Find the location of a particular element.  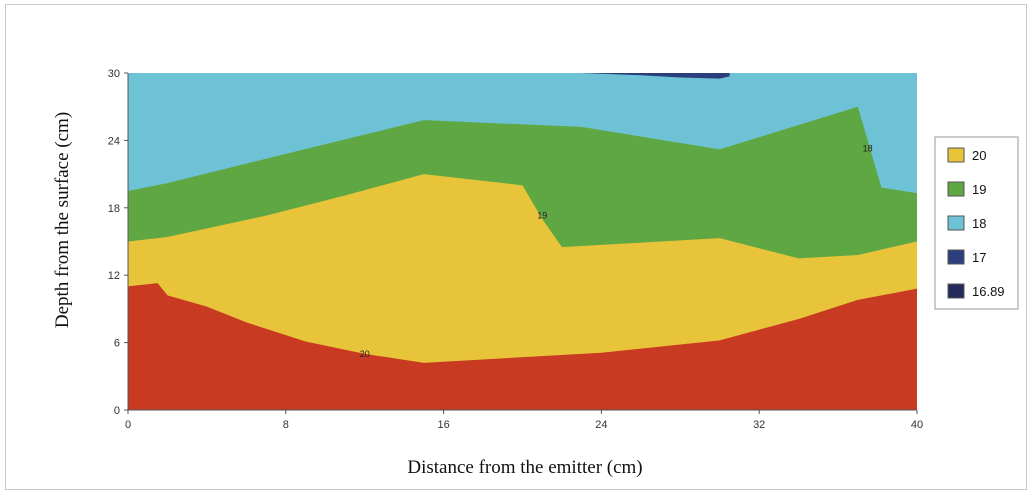

legend-label: 19 is located at coordinates (979, 189).